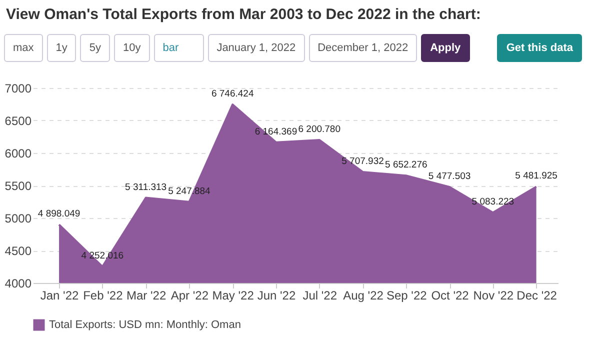 The width and height of the screenshot is (600, 349). Describe the element at coordinates (256, 48) in the screenshot. I see `text: January 1, 2022` at that location.